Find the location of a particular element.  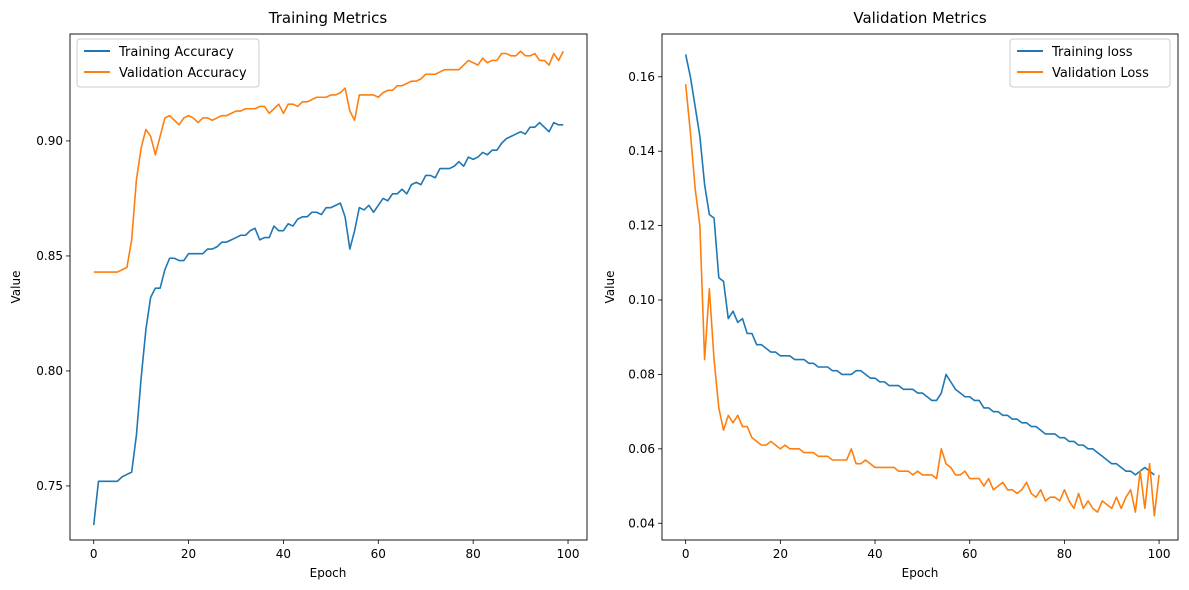

y-tick-label: 0.75 is located at coordinates (49, 486).